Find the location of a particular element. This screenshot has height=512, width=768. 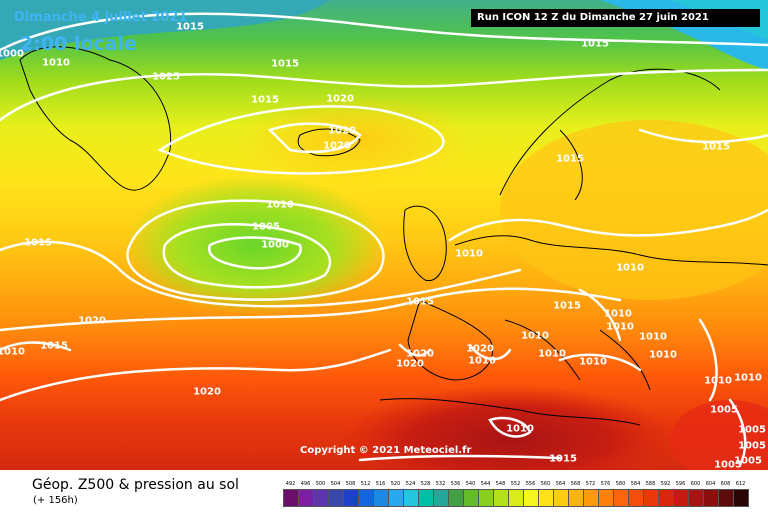

scale-label: 492 is located at coordinates (290, 484).